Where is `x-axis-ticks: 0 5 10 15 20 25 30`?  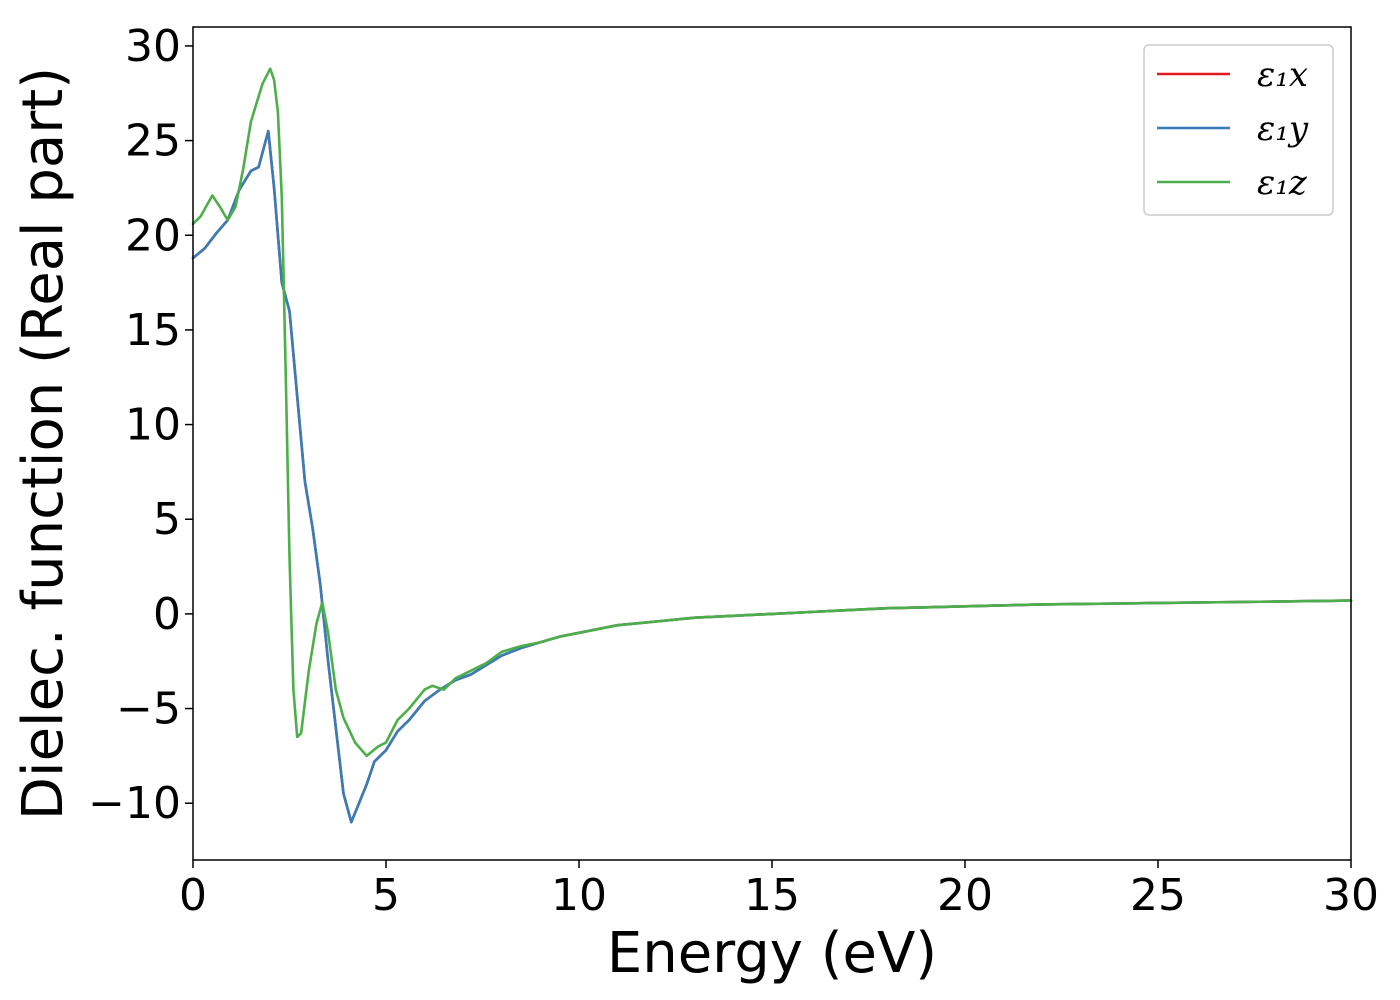
x-axis-ticks: 0 5 10 15 20 25 30 is located at coordinates (779, 890).